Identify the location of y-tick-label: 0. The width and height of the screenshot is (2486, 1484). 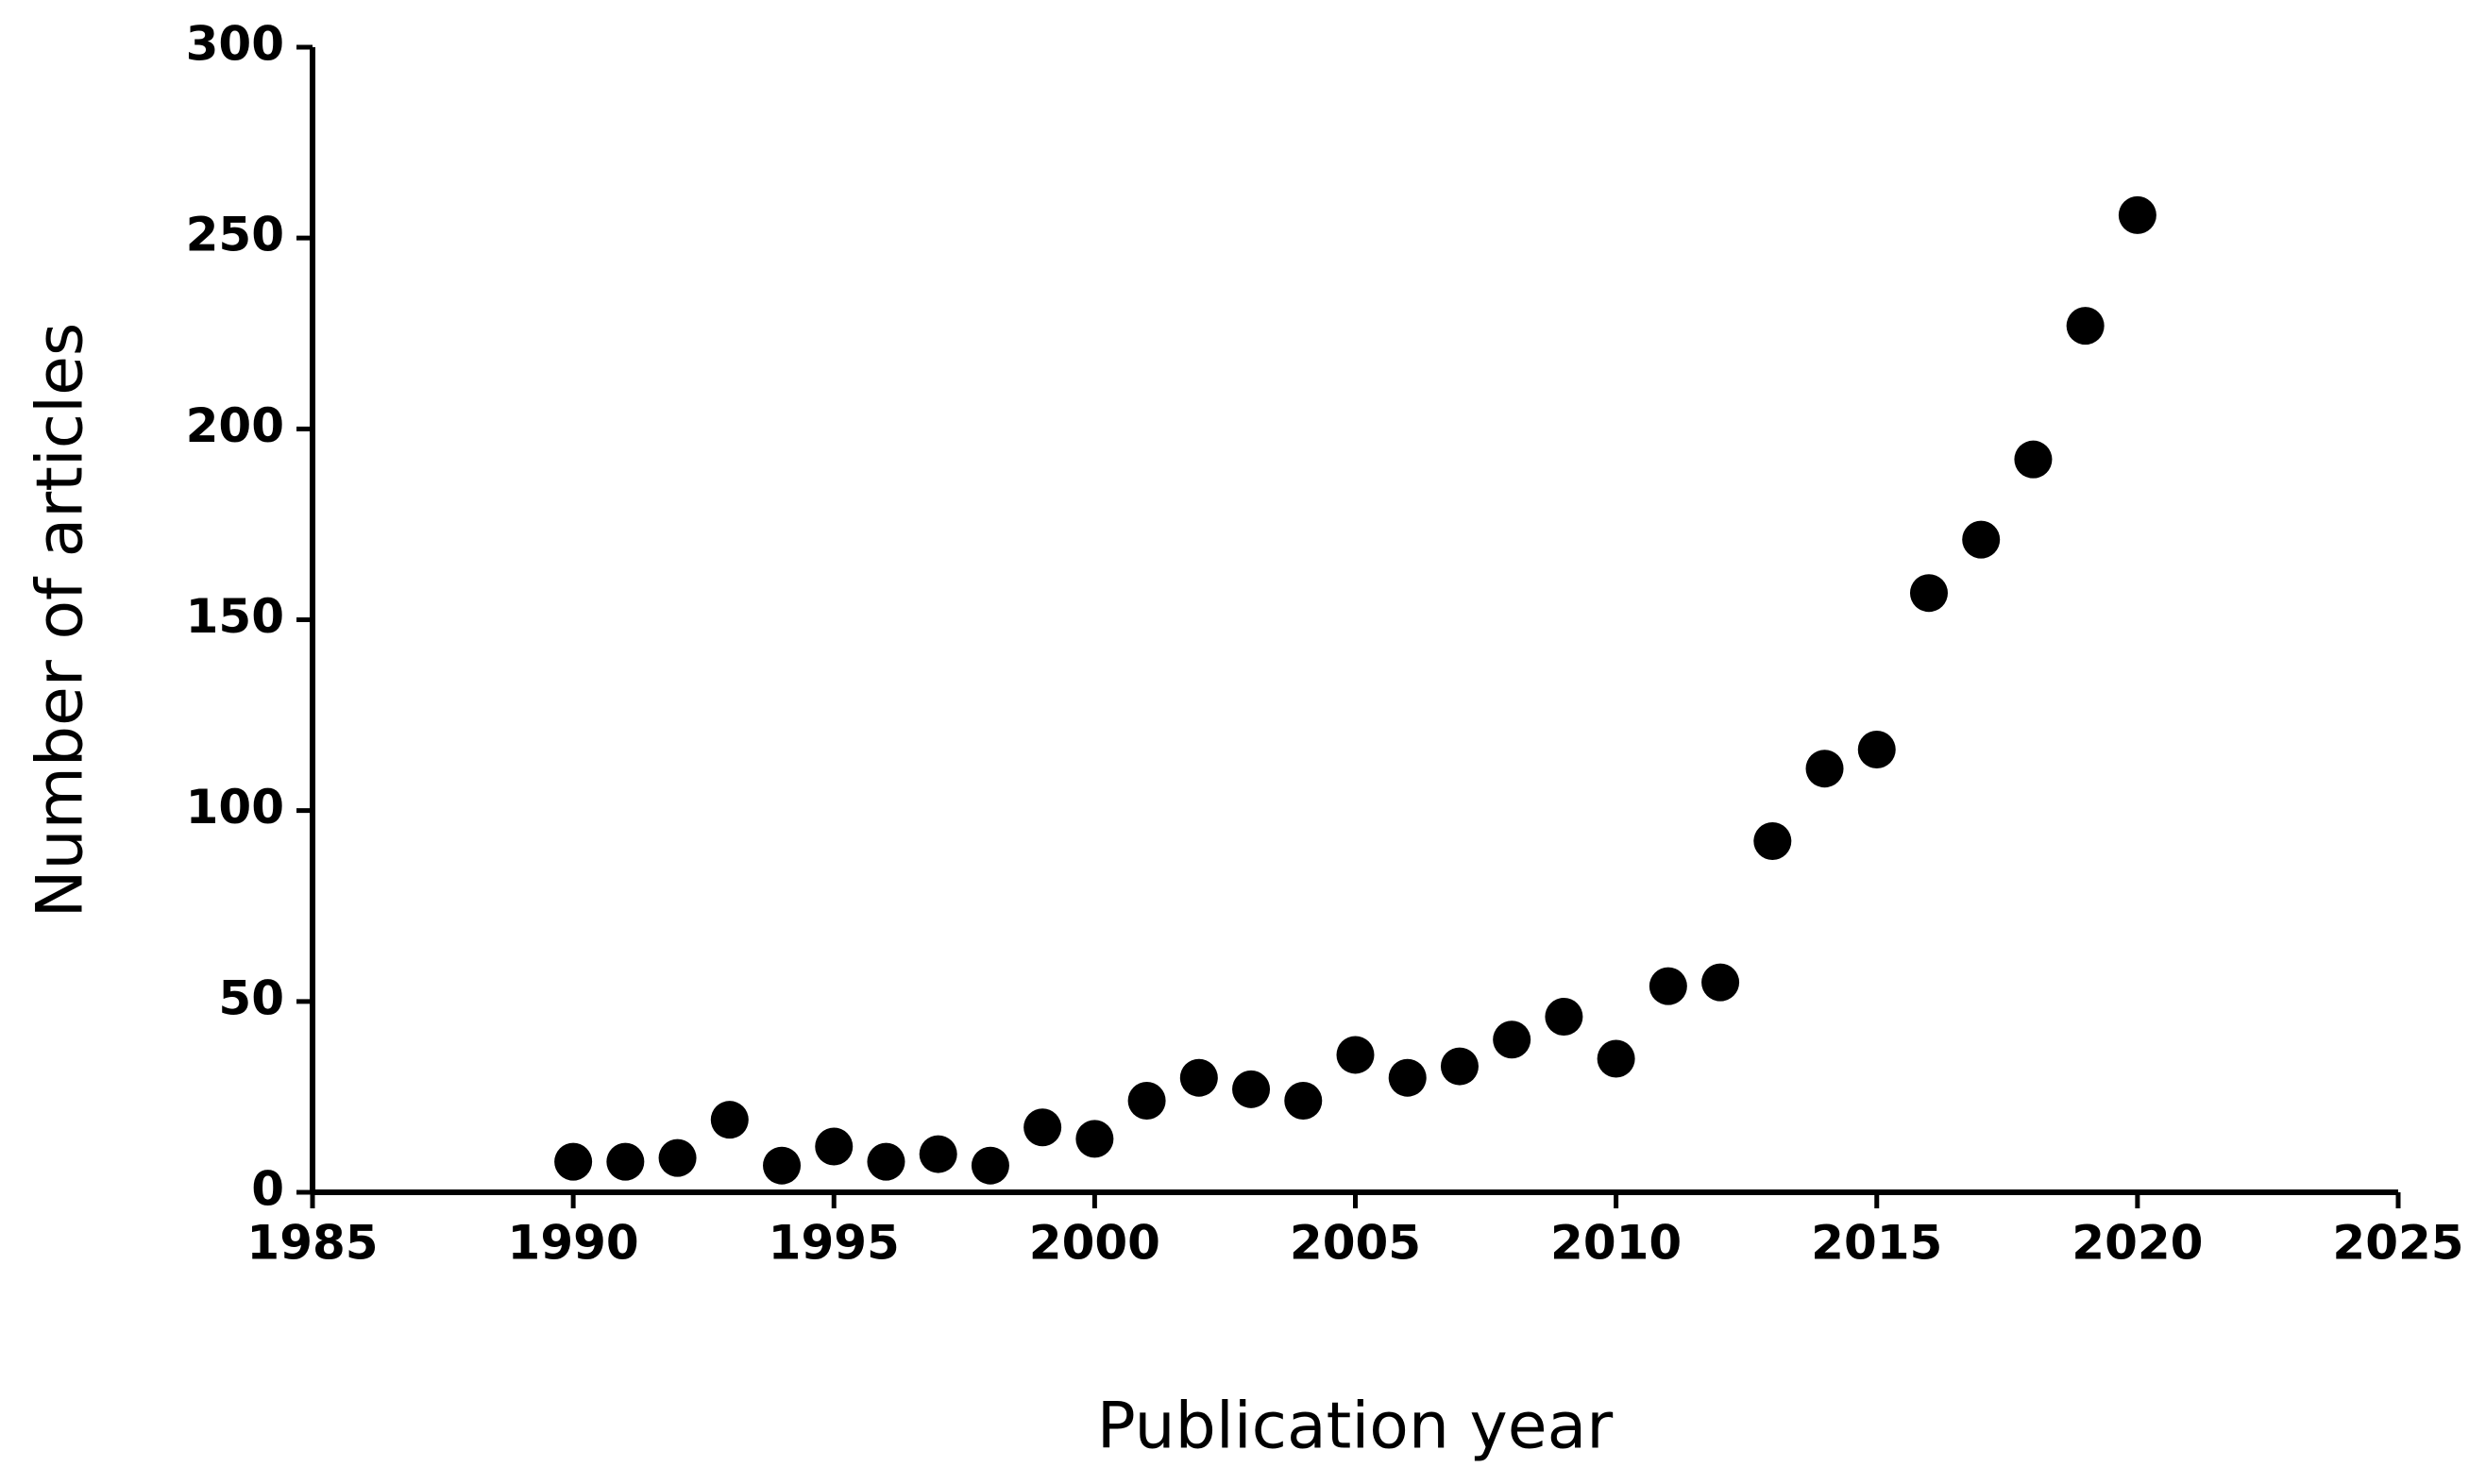
(267, 1189).